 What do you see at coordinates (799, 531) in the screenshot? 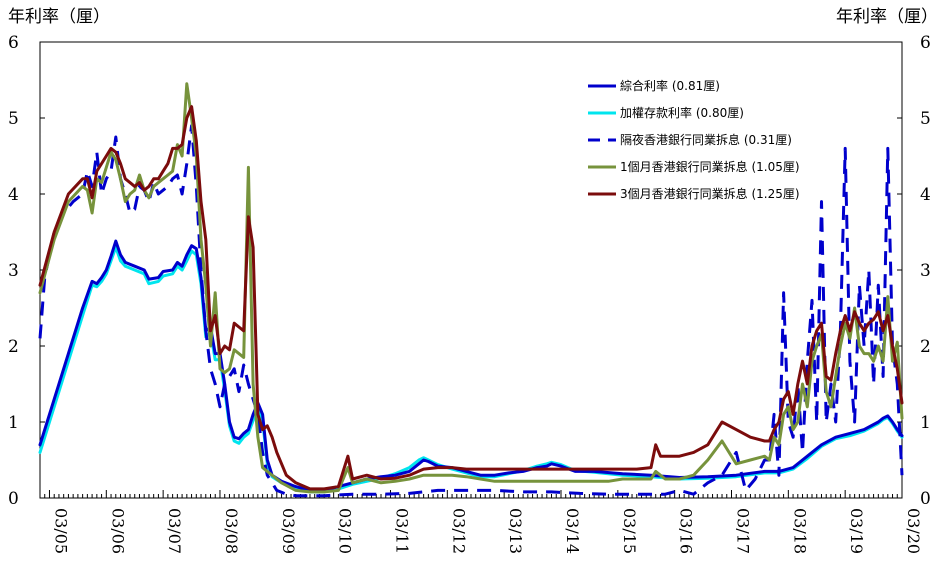
I see `x-tick-label: 03/18` at bounding box center [799, 531].